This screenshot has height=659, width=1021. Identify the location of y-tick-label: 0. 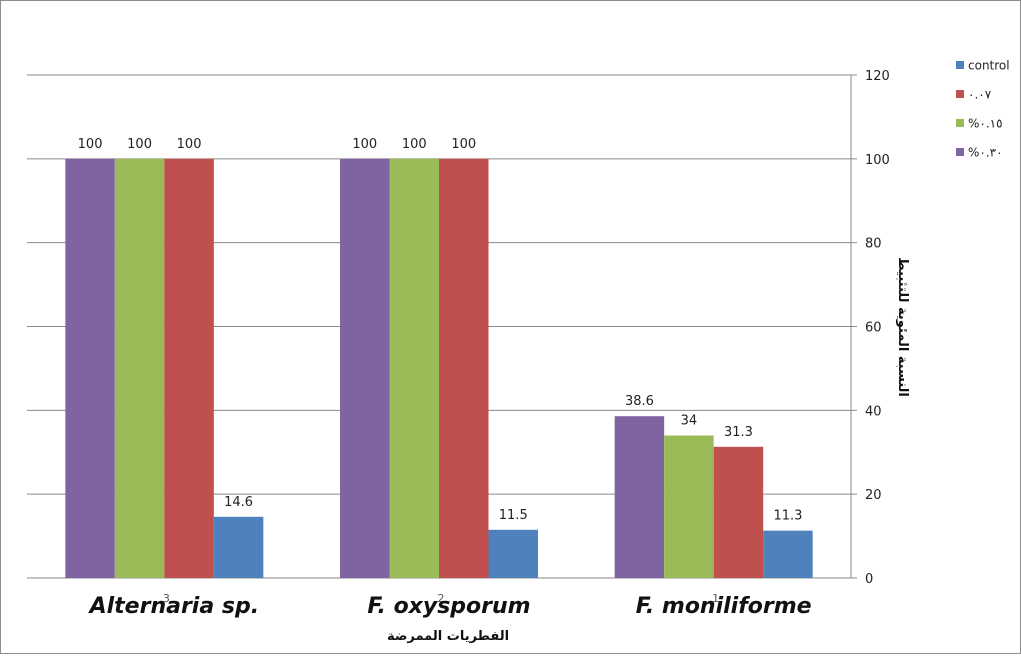
(869, 579).